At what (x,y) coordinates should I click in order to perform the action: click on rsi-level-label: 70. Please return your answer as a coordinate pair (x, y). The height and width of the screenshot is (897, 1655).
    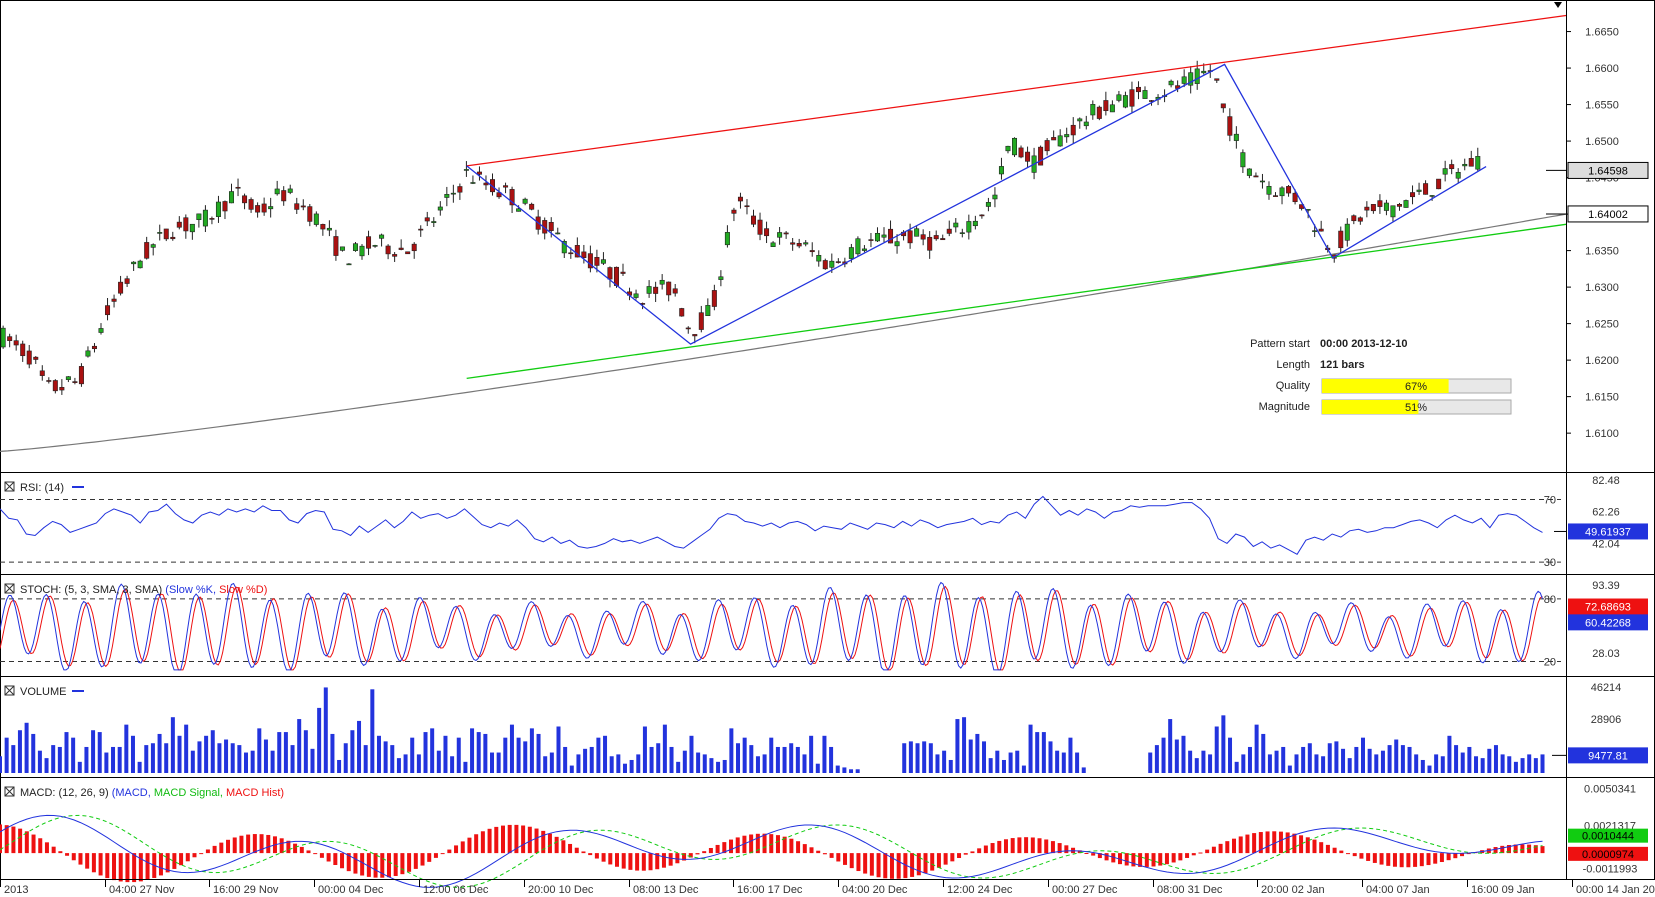
    Looking at the image, I should click on (1550, 501).